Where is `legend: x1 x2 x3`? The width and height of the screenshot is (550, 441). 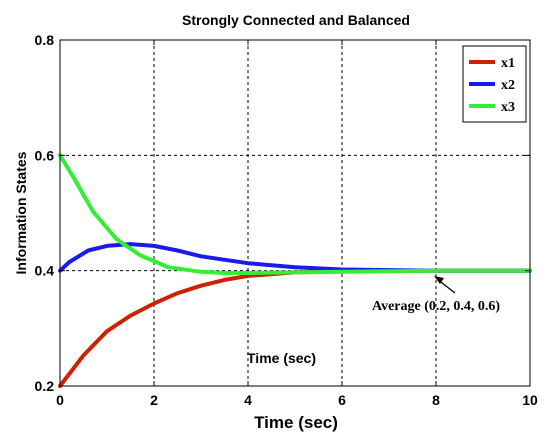 legend: x1 x2 x3 is located at coordinates (494, 84).